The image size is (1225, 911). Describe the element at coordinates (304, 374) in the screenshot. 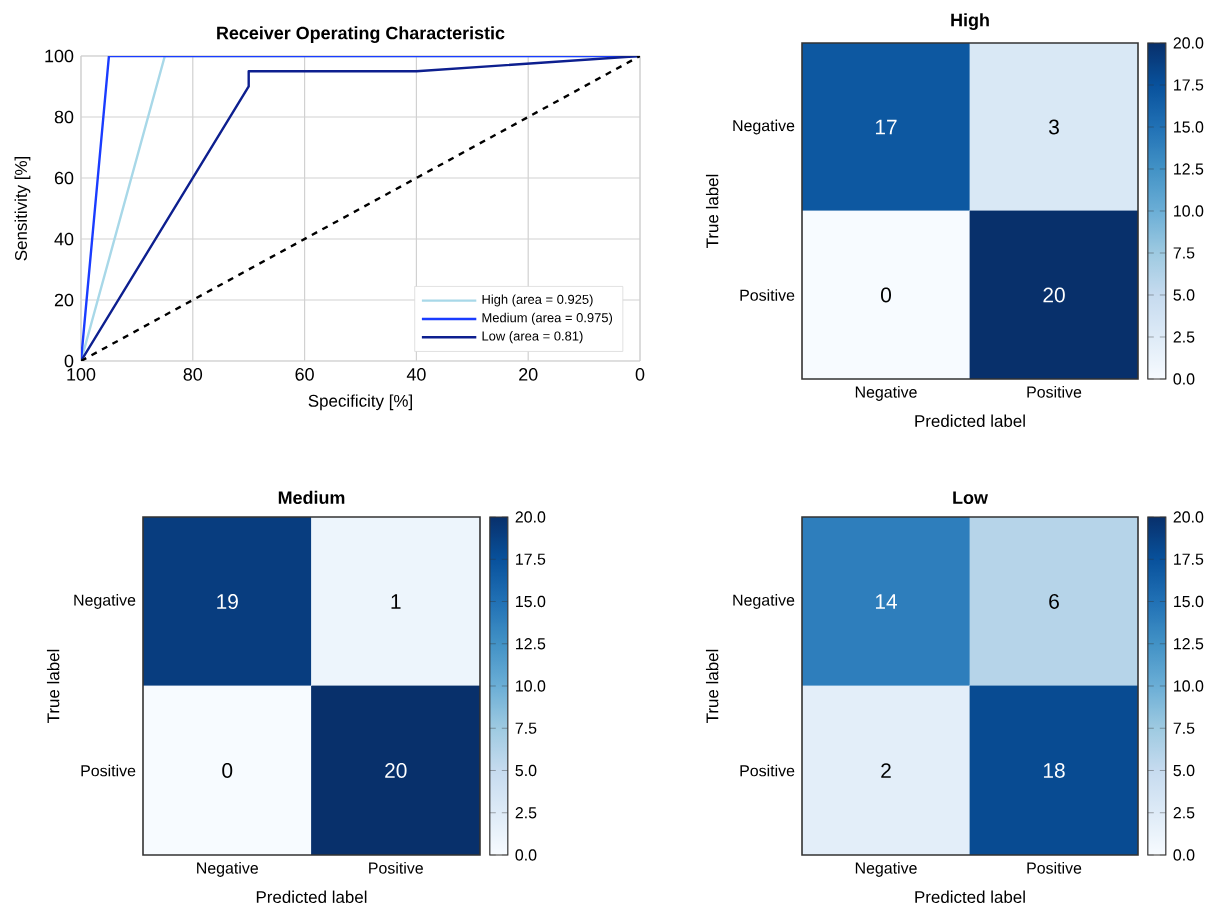

I see `x-tick-label: 60` at that location.